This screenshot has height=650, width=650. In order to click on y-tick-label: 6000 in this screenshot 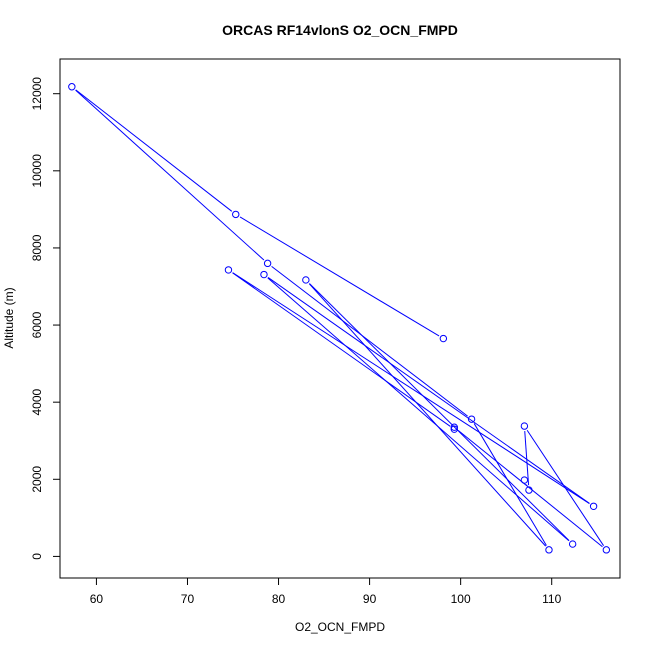, I will do `click(37, 324)`.